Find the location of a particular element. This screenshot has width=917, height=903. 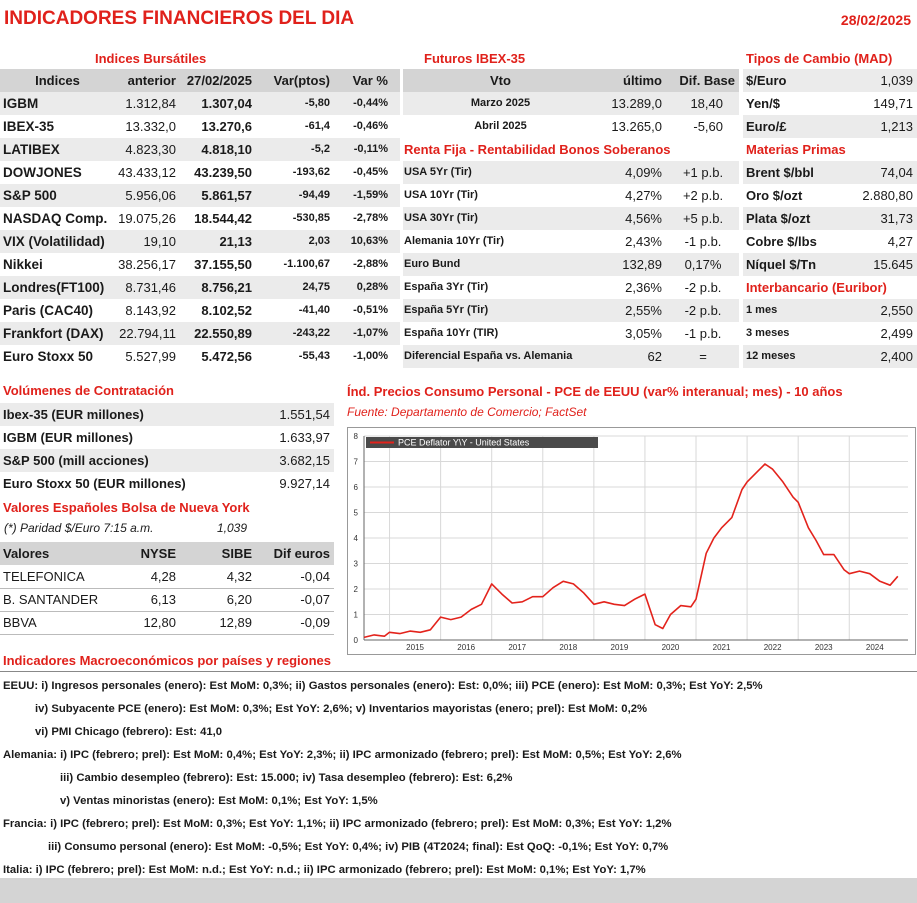

index-var: -94,49 is located at coordinates (314, 195).